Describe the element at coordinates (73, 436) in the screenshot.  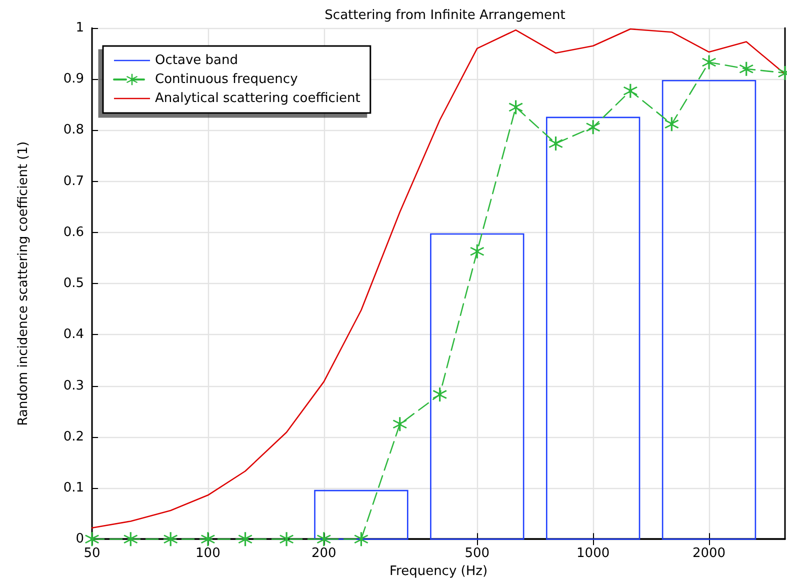
I see `y-tick-label: 0.2` at that location.